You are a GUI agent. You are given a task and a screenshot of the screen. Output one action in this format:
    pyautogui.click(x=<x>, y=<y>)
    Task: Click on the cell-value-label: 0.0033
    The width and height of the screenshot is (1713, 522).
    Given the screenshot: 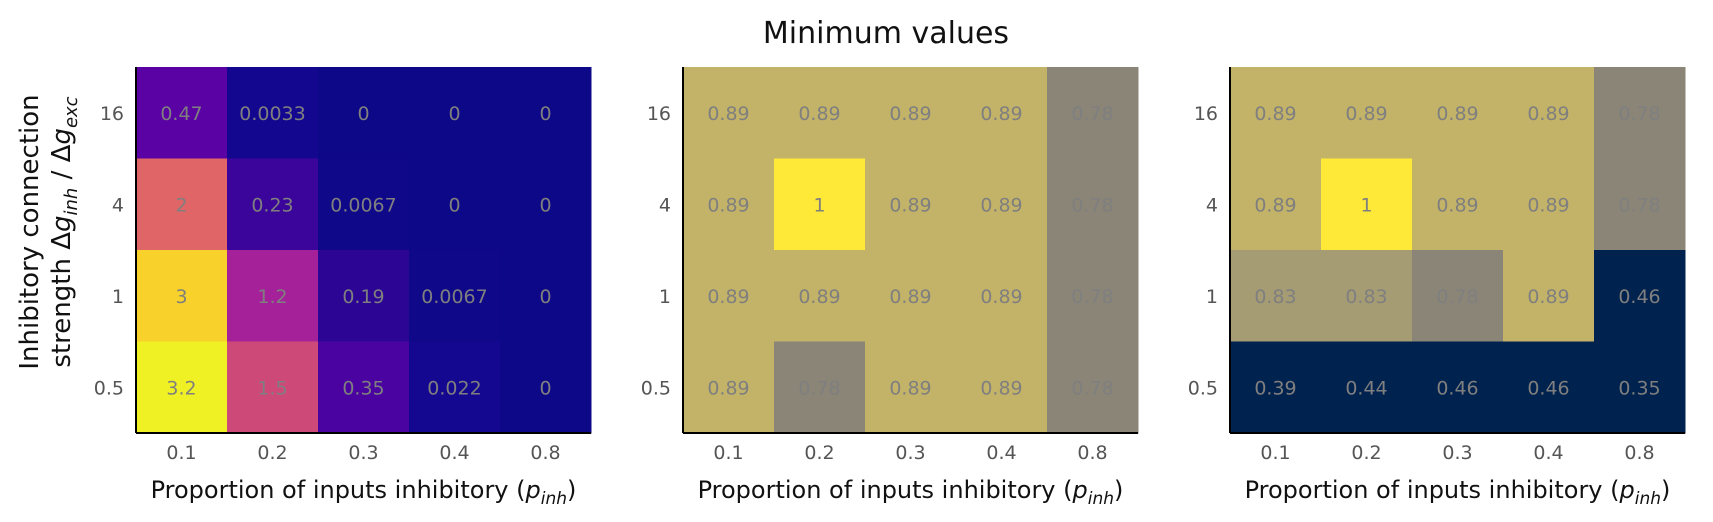 What is the action you would take?
    pyautogui.click(x=272, y=114)
    